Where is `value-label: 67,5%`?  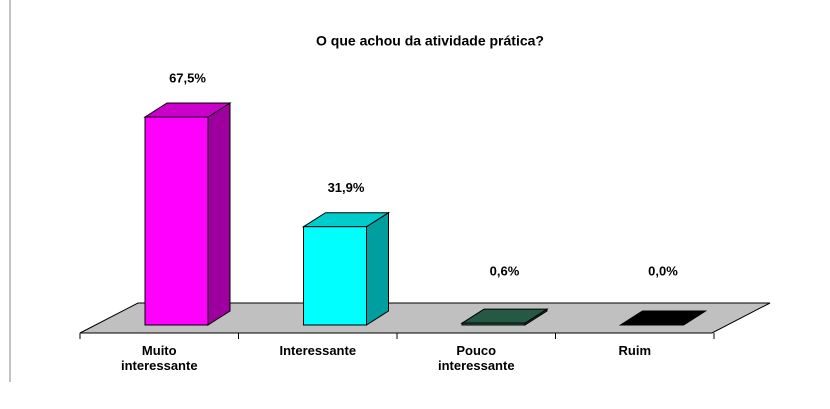 value-label: 67,5% is located at coordinates (187, 77).